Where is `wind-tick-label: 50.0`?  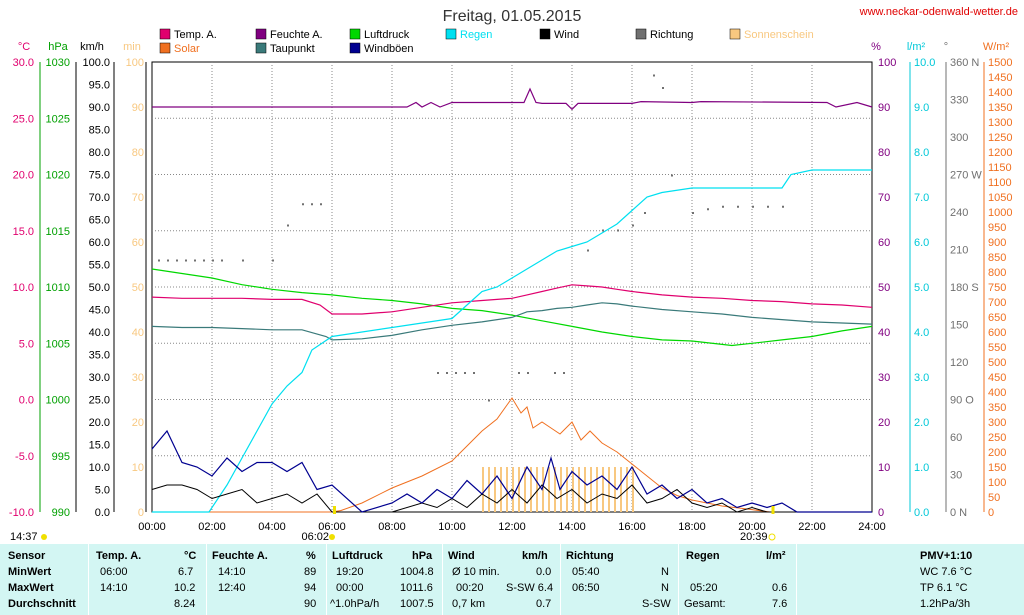
wind-tick-label: 50.0 is located at coordinates (99, 288).